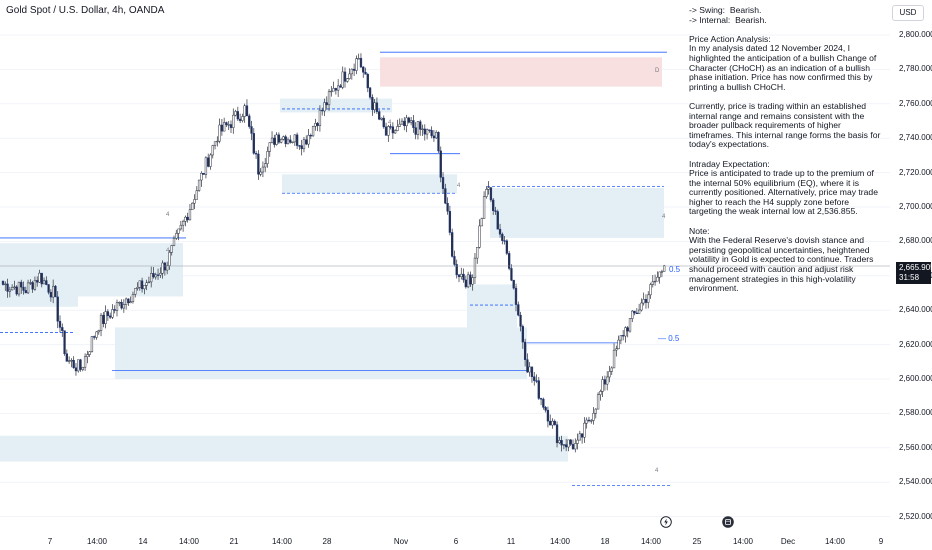 The width and height of the screenshot is (932, 550). Describe the element at coordinates (674, 338) in the screenshot. I see `eq-label-lower-text: 0.5` at that location.